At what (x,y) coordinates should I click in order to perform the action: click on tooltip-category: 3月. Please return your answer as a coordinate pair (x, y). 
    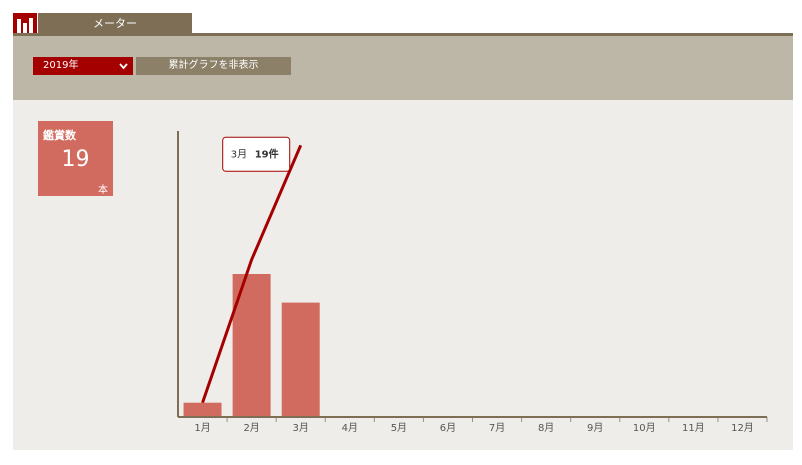
    Looking at the image, I should click on (239, 154).